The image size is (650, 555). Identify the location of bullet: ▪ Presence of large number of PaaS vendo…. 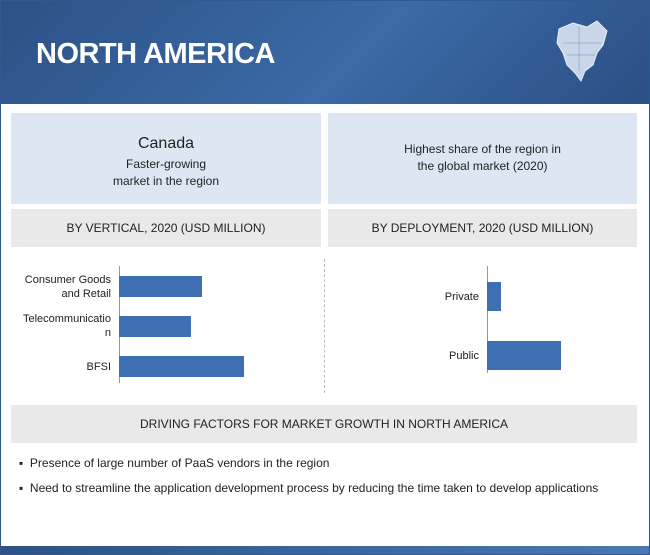
(174, 463).